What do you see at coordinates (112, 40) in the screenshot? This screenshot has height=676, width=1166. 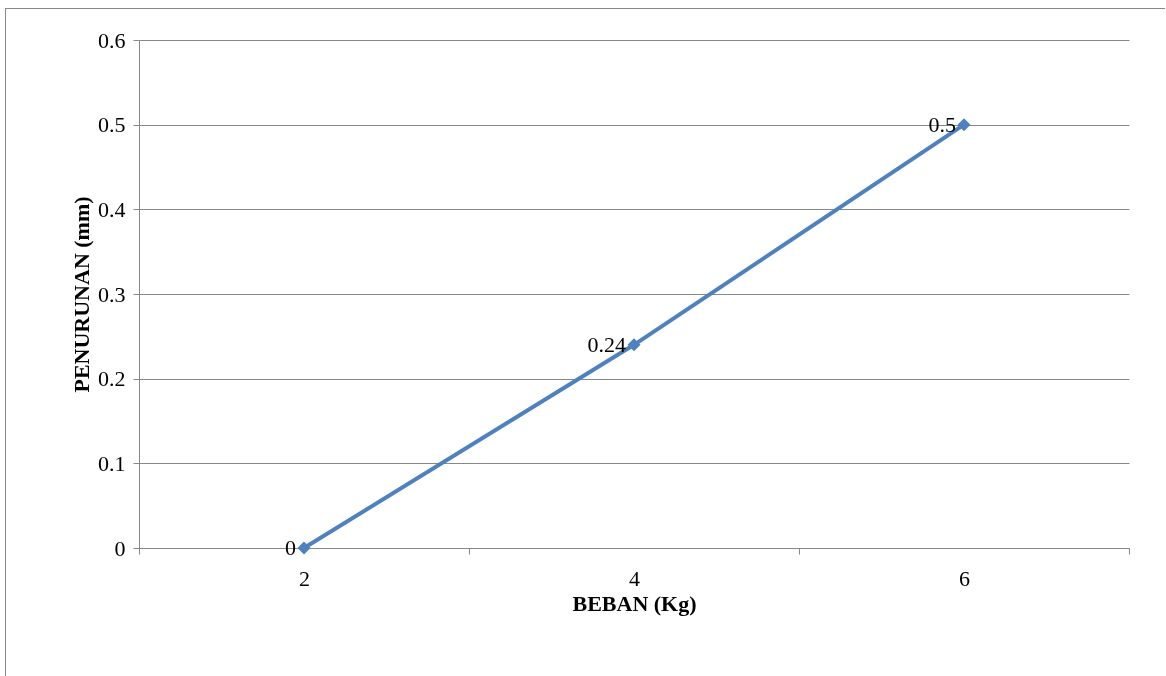 I see `y-tick-label: 0.6` at bounding box center [112, 40].